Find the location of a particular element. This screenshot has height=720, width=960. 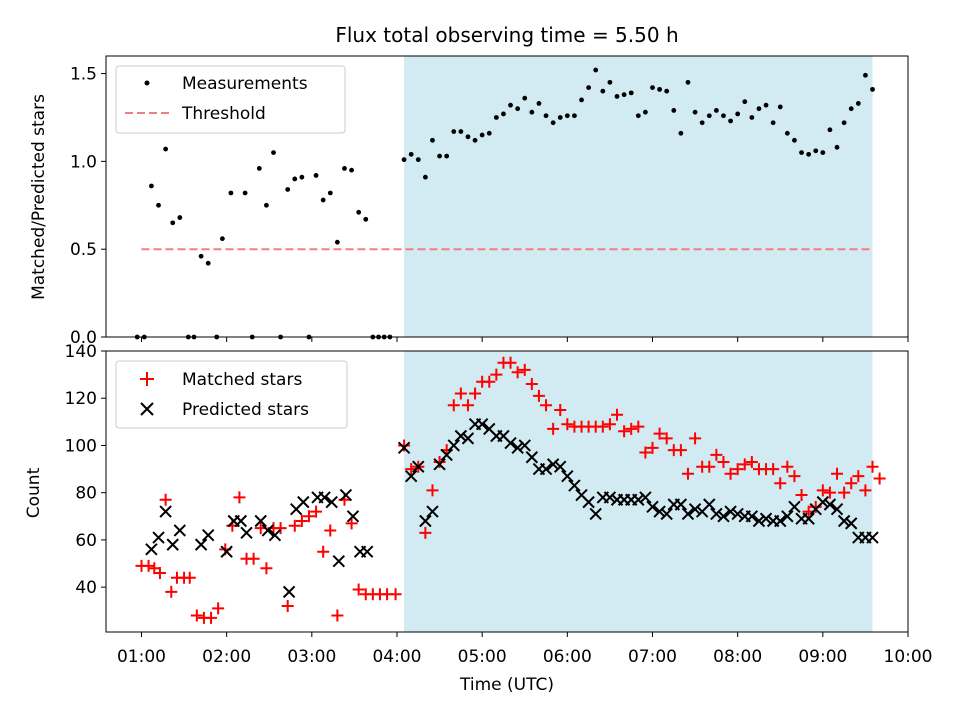

legend-measurements-marker is located at coordinates (147, 83).